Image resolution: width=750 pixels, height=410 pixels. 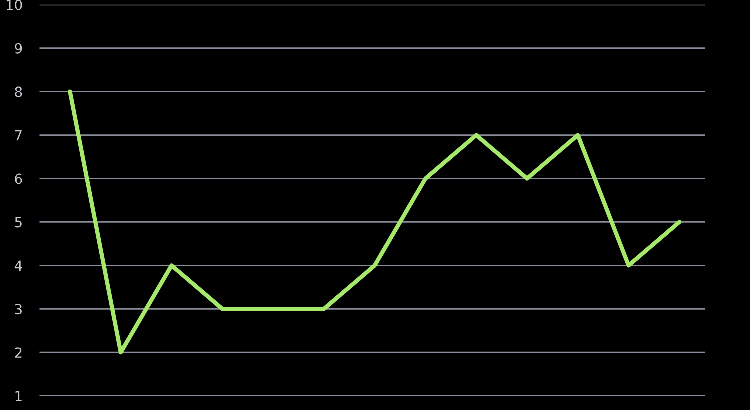 I want to click on y-tick-label: 8, so click(x=18, y=92).